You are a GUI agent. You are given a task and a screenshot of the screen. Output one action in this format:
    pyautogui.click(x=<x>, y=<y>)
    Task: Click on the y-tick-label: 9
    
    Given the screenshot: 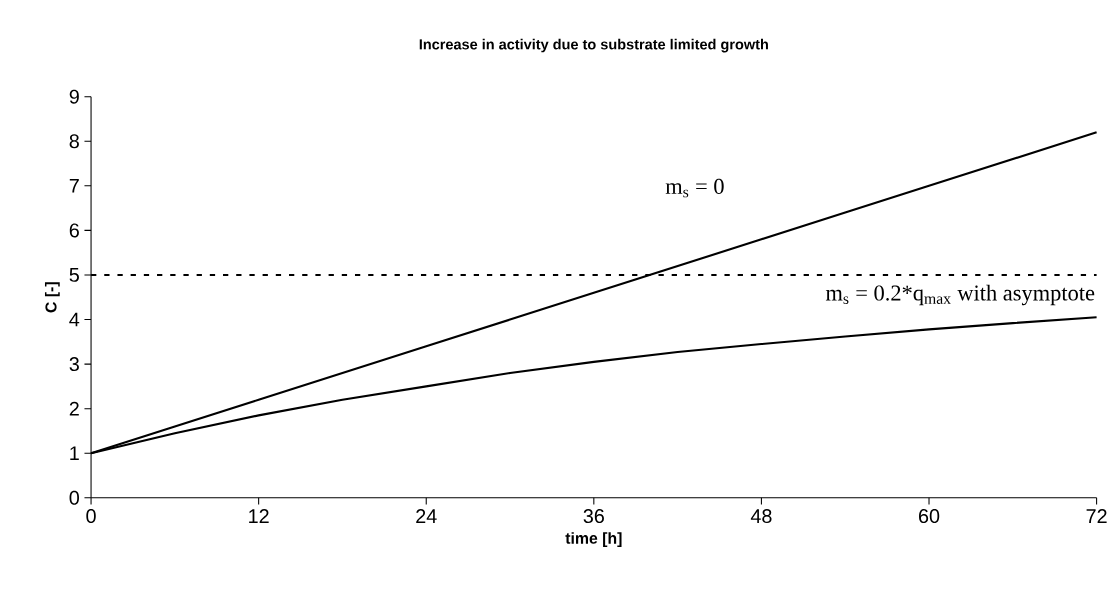 What is the action you would take?
    pyautogui.click(x=74, y=96)
    